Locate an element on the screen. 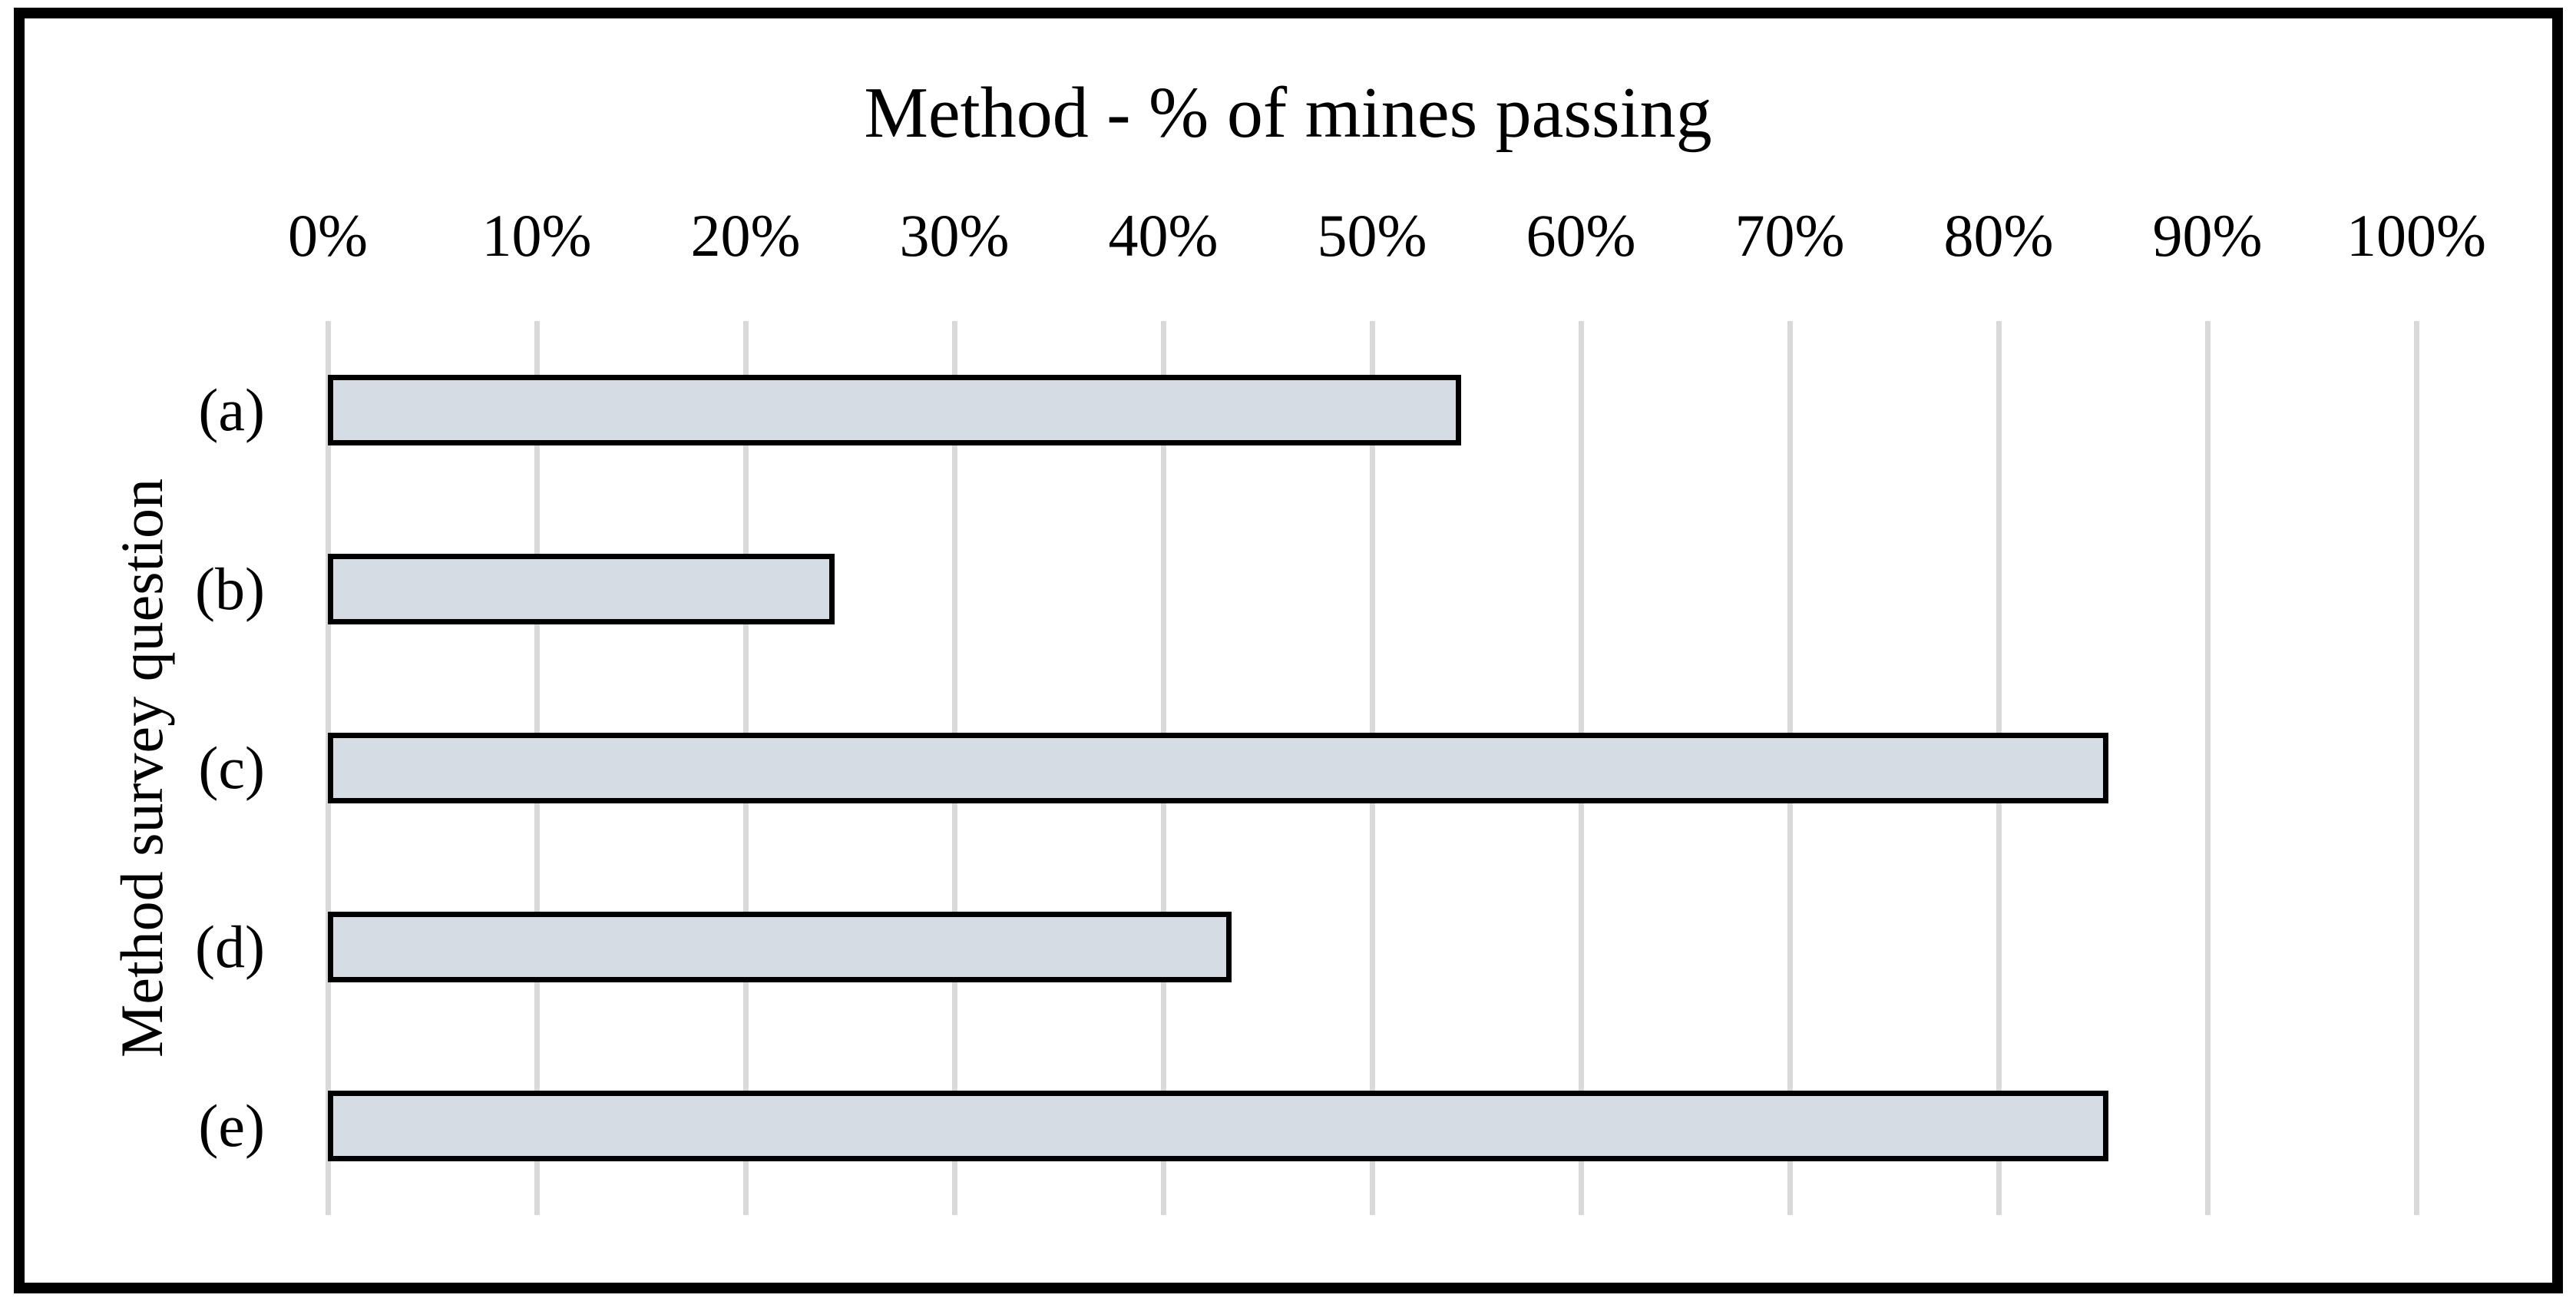  category-label-(a): (a) is located at coordinates (231, 410).